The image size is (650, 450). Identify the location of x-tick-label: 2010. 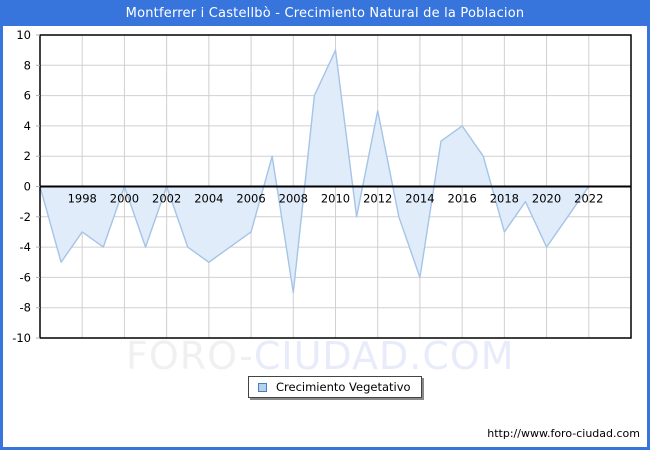
(335, 199).